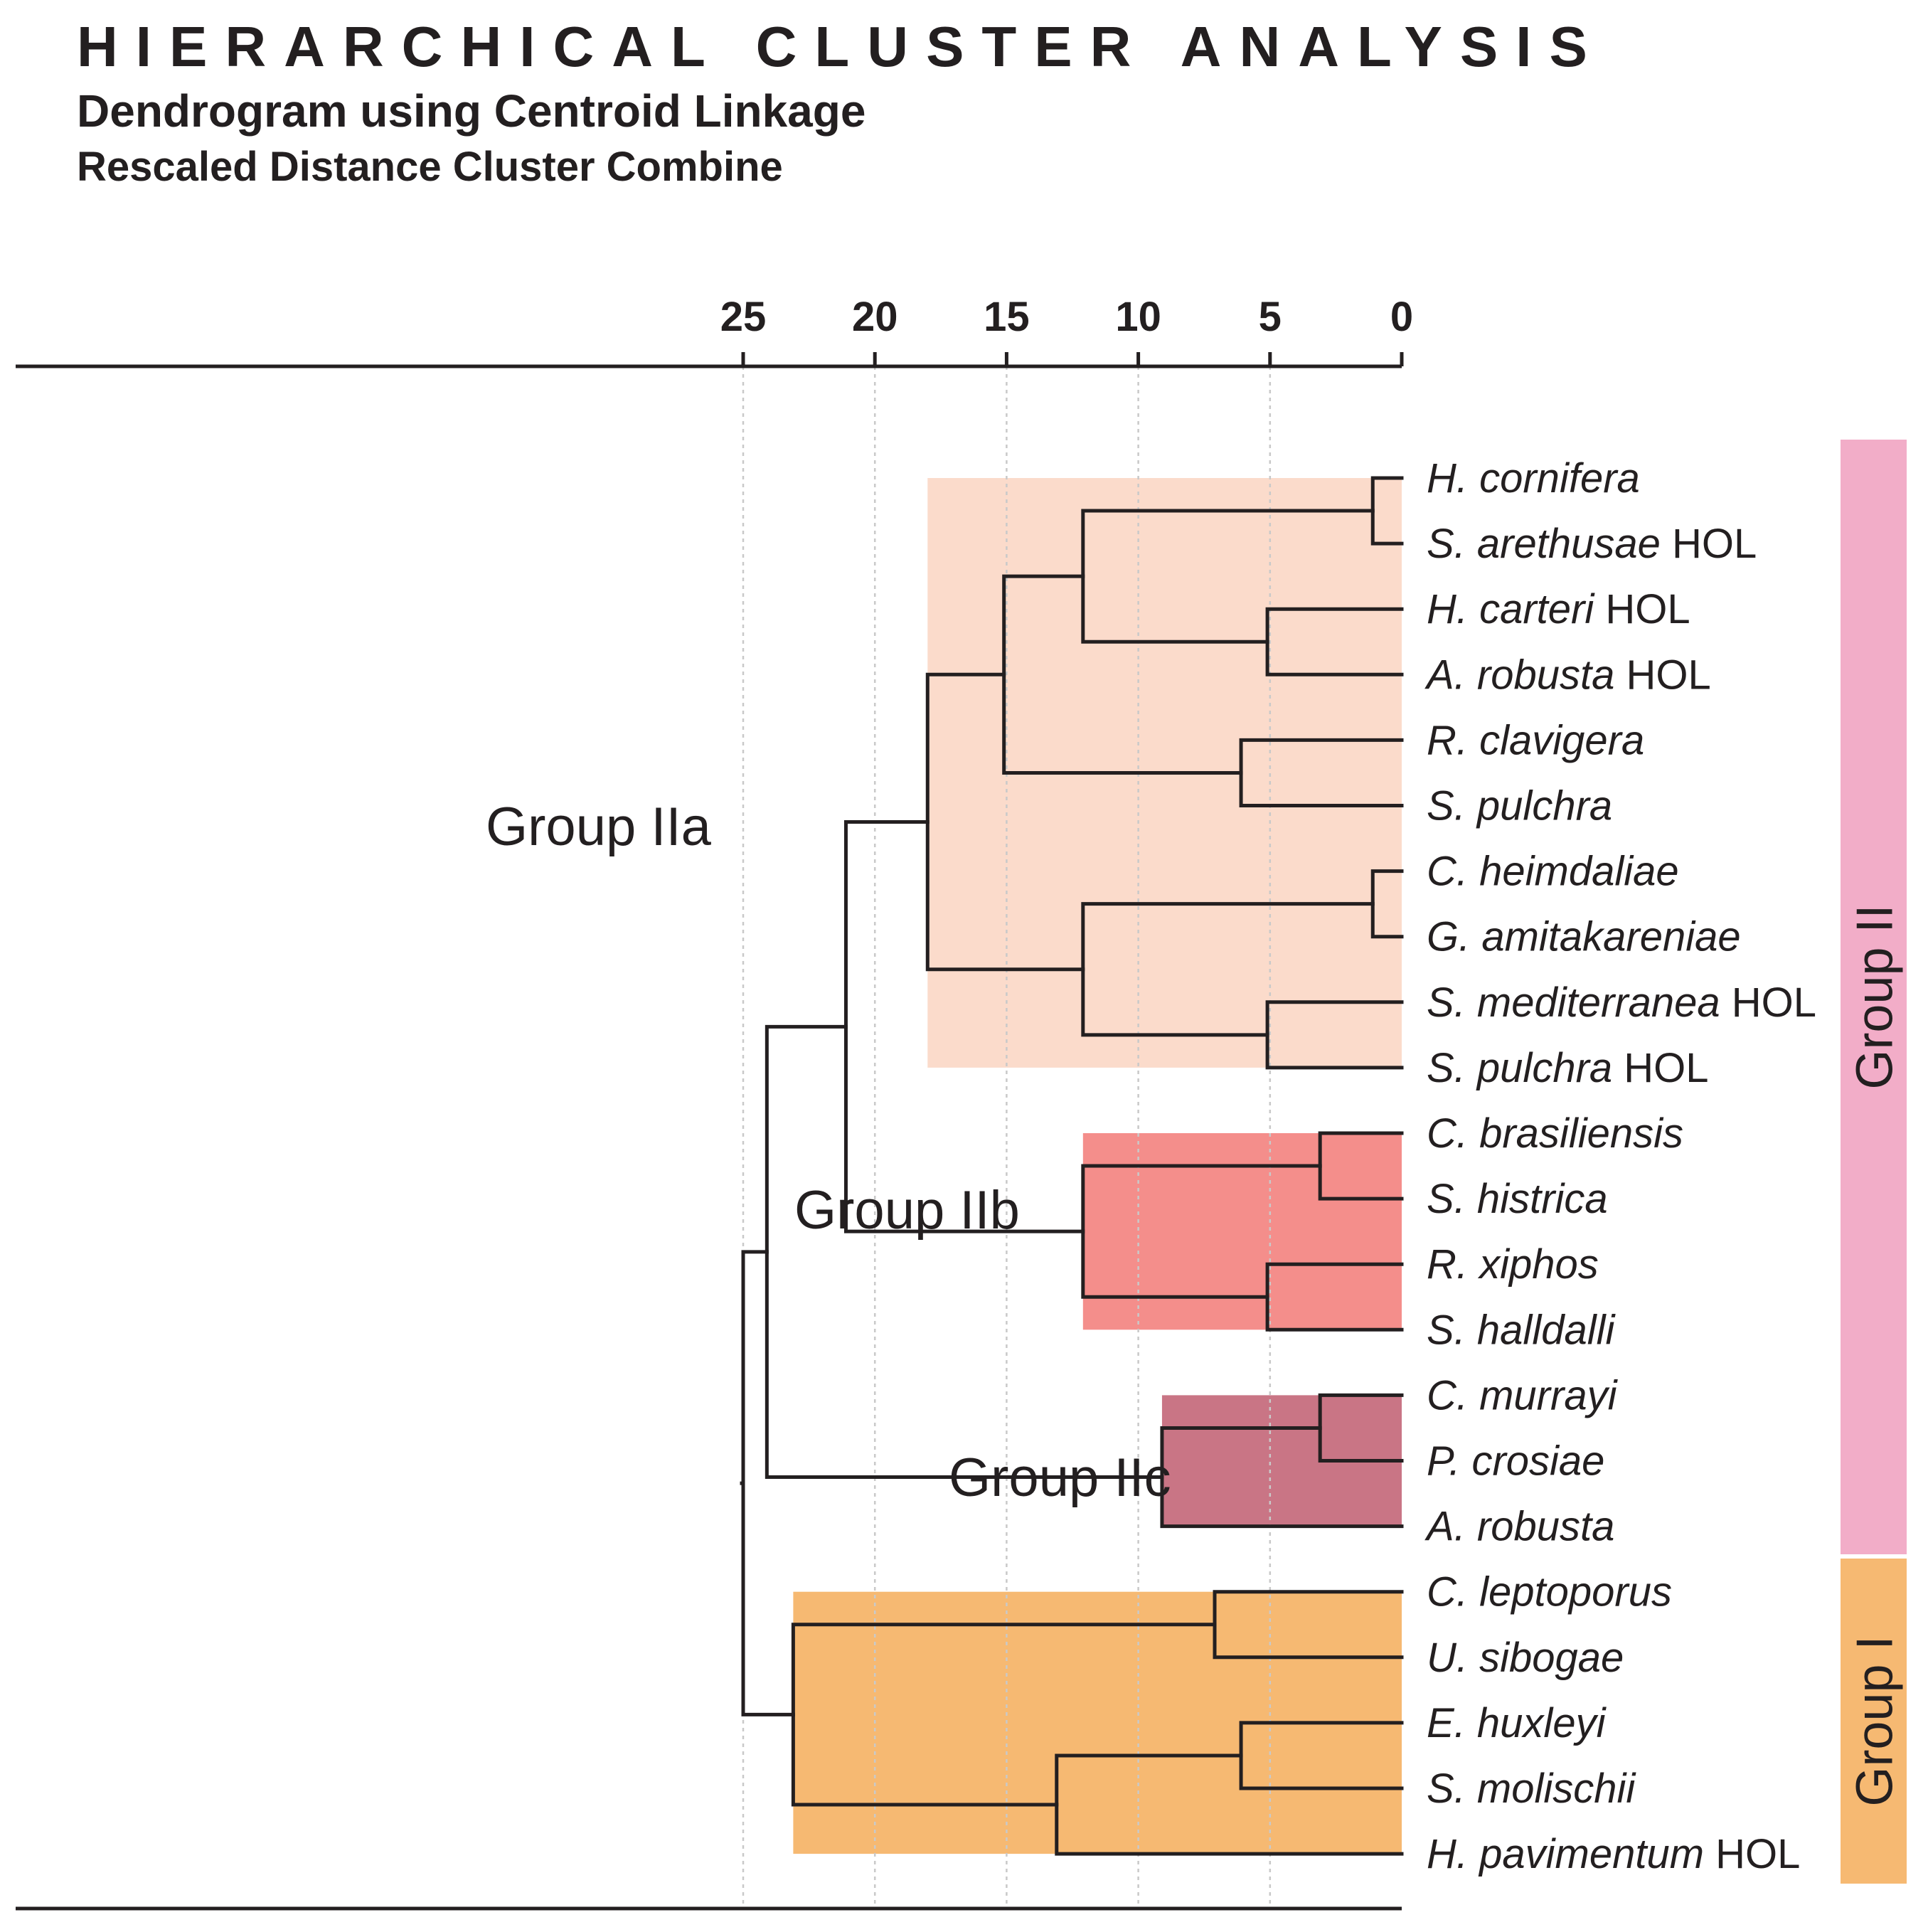  I want to click on leaf-label: G. amitakareniae, so click(1584, 937).